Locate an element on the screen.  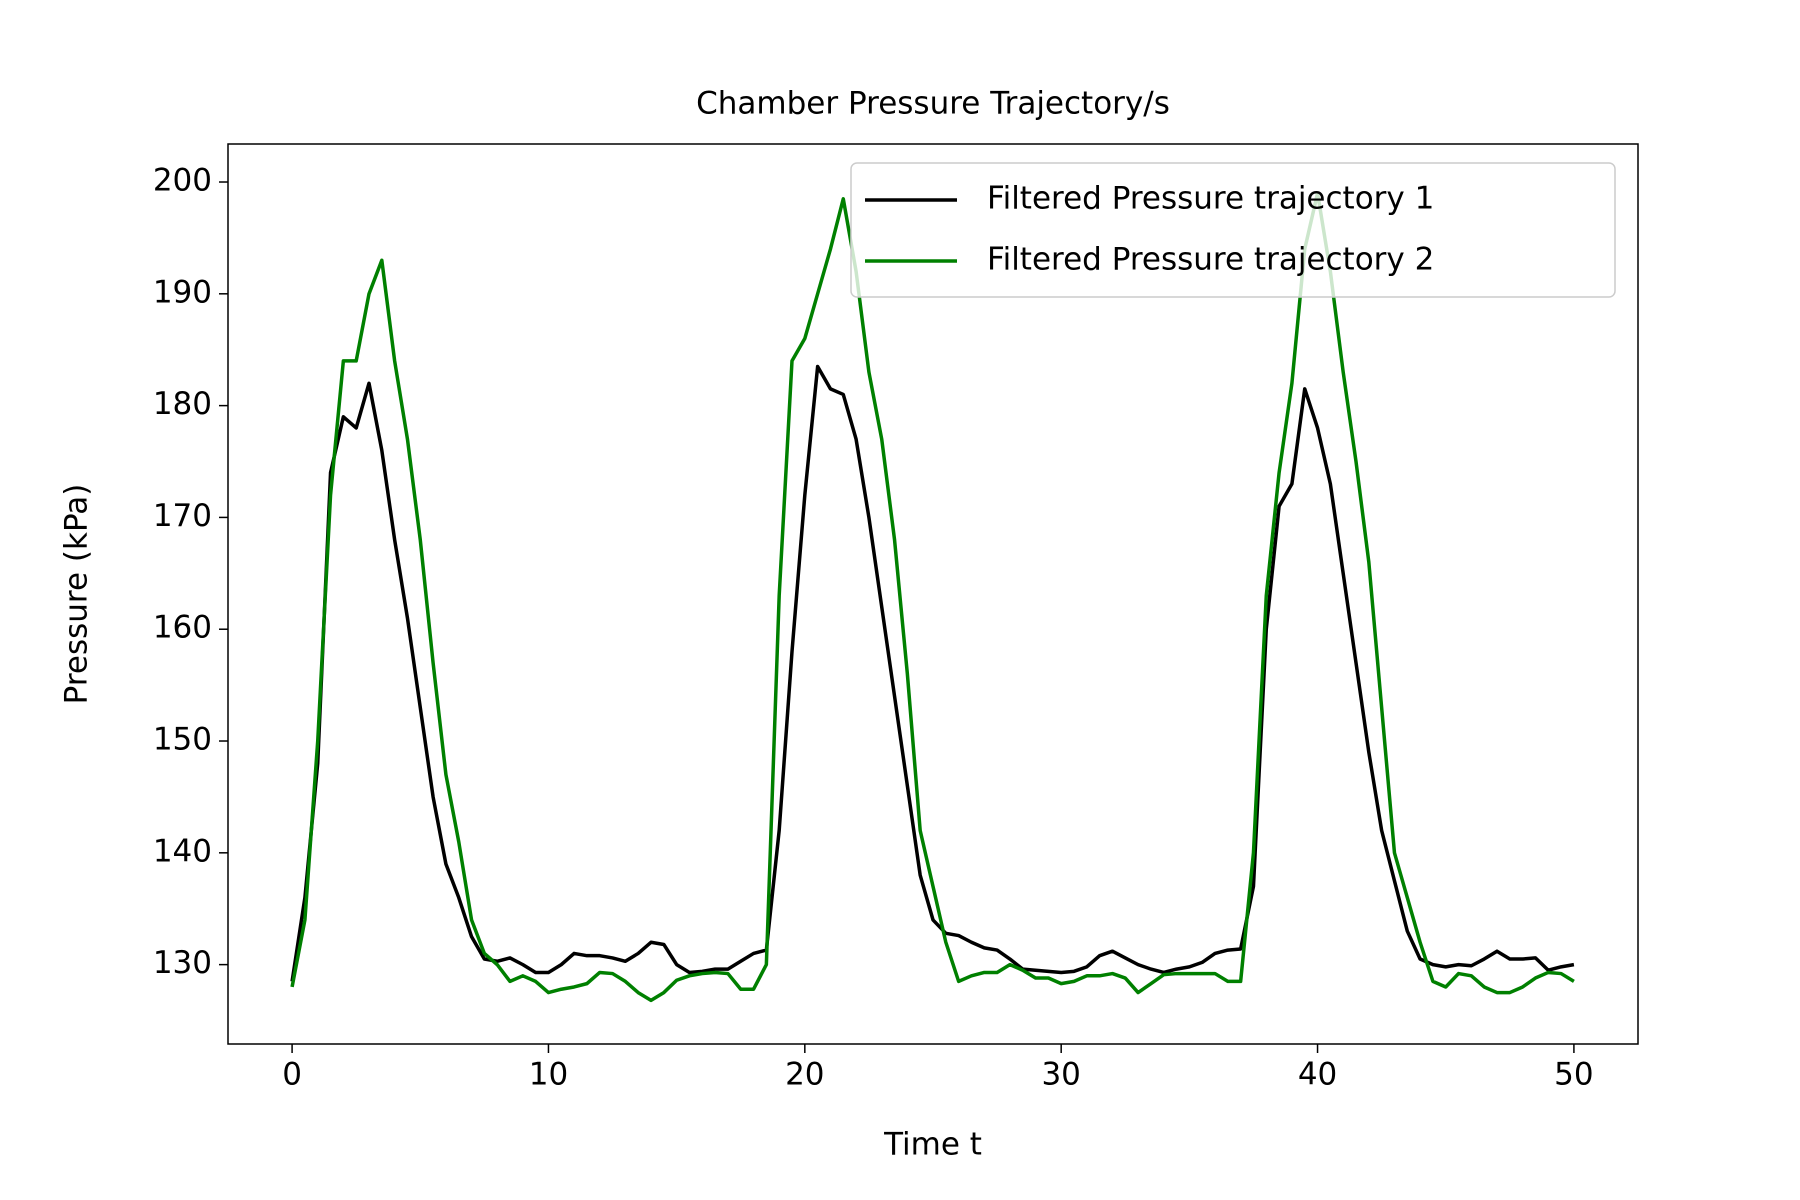
chart-title: Chamber Pressure Trajectory/s is located at coordinates (933, 104).